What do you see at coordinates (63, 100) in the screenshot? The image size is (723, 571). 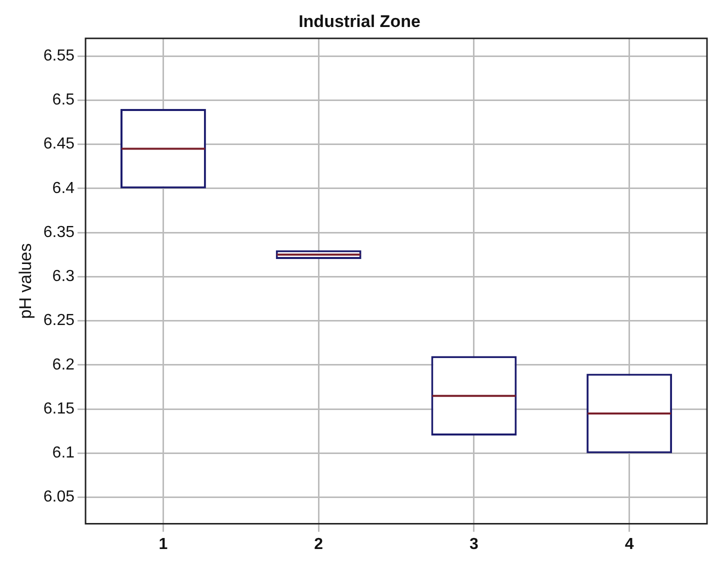 I see `y-tick-label: 6.5` at bounding box center [63, 100].